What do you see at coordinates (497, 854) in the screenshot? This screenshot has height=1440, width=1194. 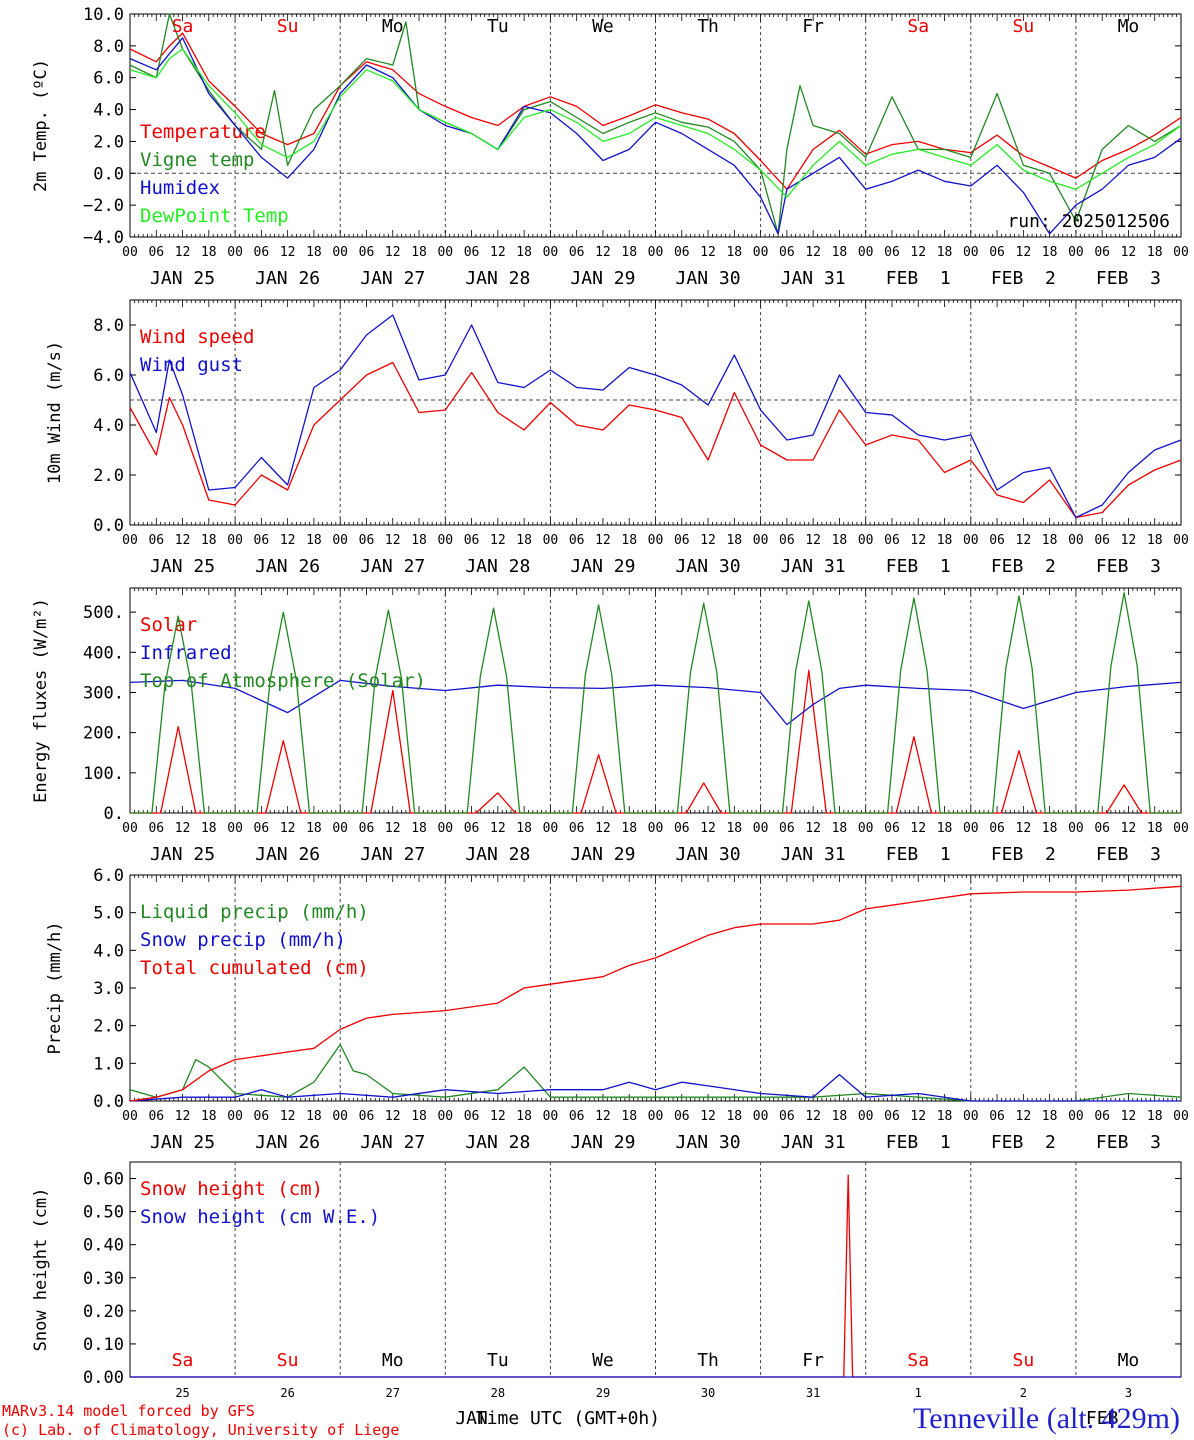 I see `date-label: JAN 28` at bounding box center [497, 854].